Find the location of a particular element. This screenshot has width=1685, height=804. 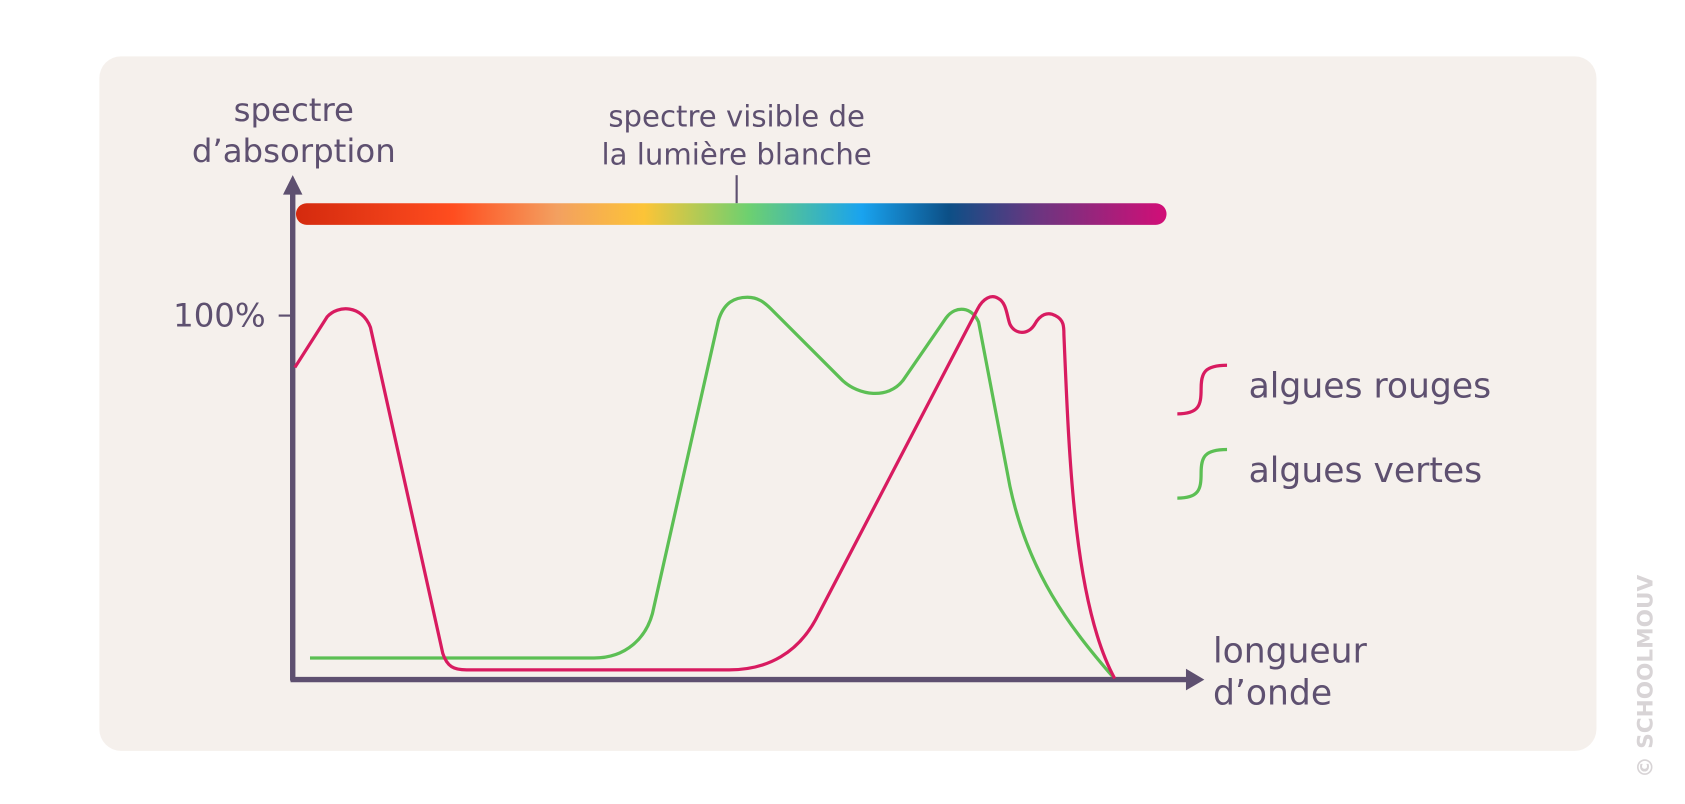

y-axis-label: spectre is located at coordinates (294, 110).